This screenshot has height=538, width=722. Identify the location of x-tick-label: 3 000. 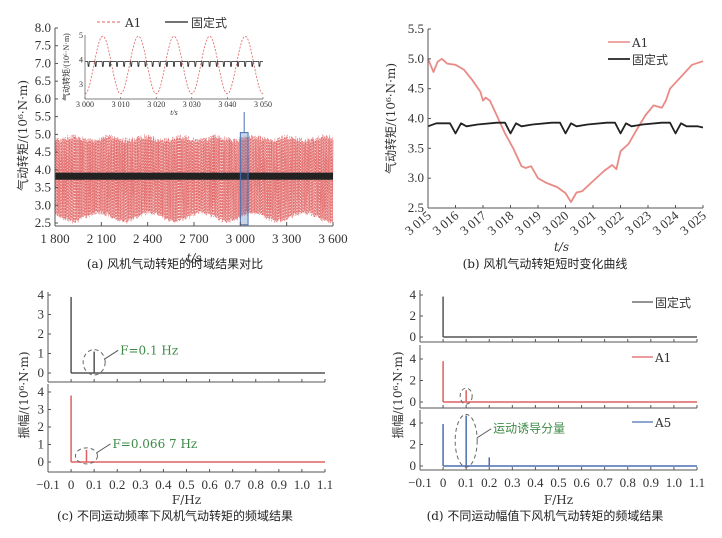
(240, 238).